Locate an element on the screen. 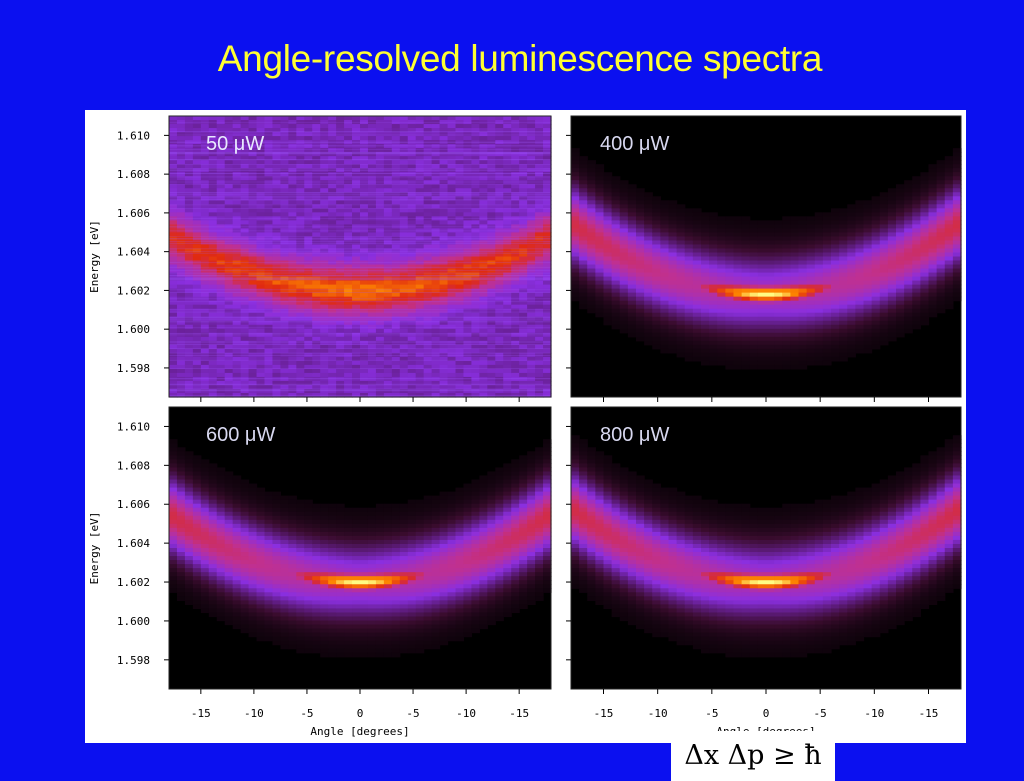 This screenshot has height=781, width=1024. power-label: 50 μW is located at coordinates (235, 144).